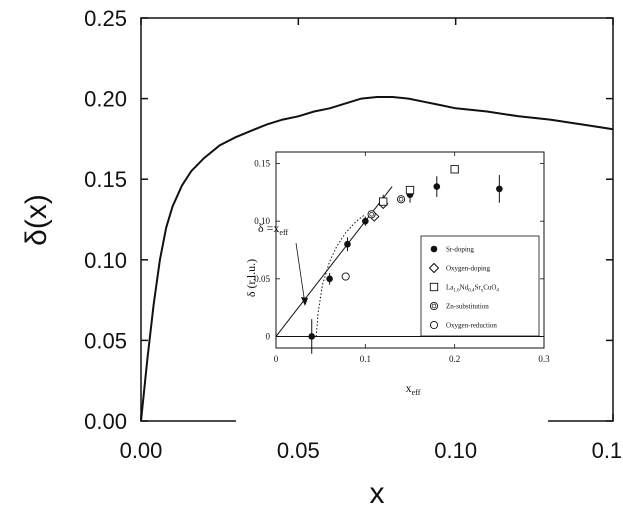  Describe the element at coordinates (434, 249) in the screenshot. I see `legend-marker-filled-circle` at that location.